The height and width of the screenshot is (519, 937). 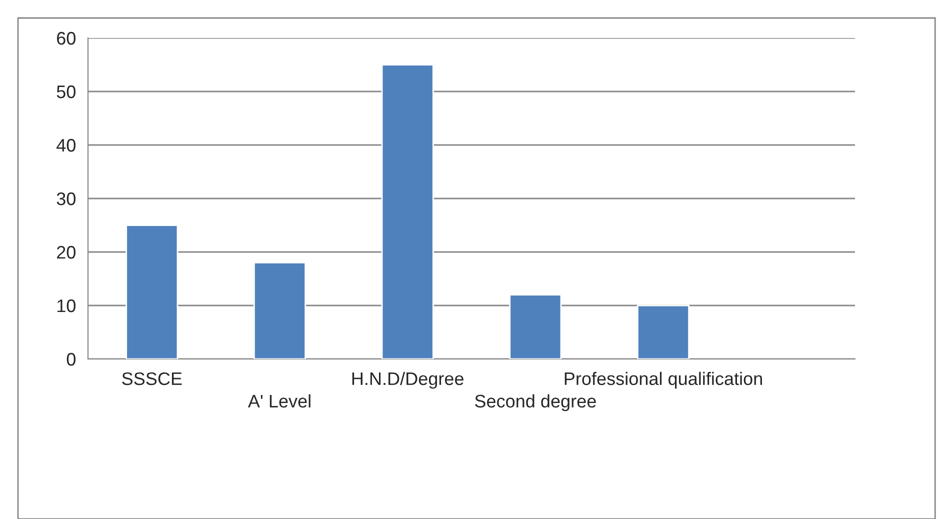 What do you see at coordinates (66, 252) in the screenshot?
I see `y-tick-label: 20` at bounding box center [66, 252].